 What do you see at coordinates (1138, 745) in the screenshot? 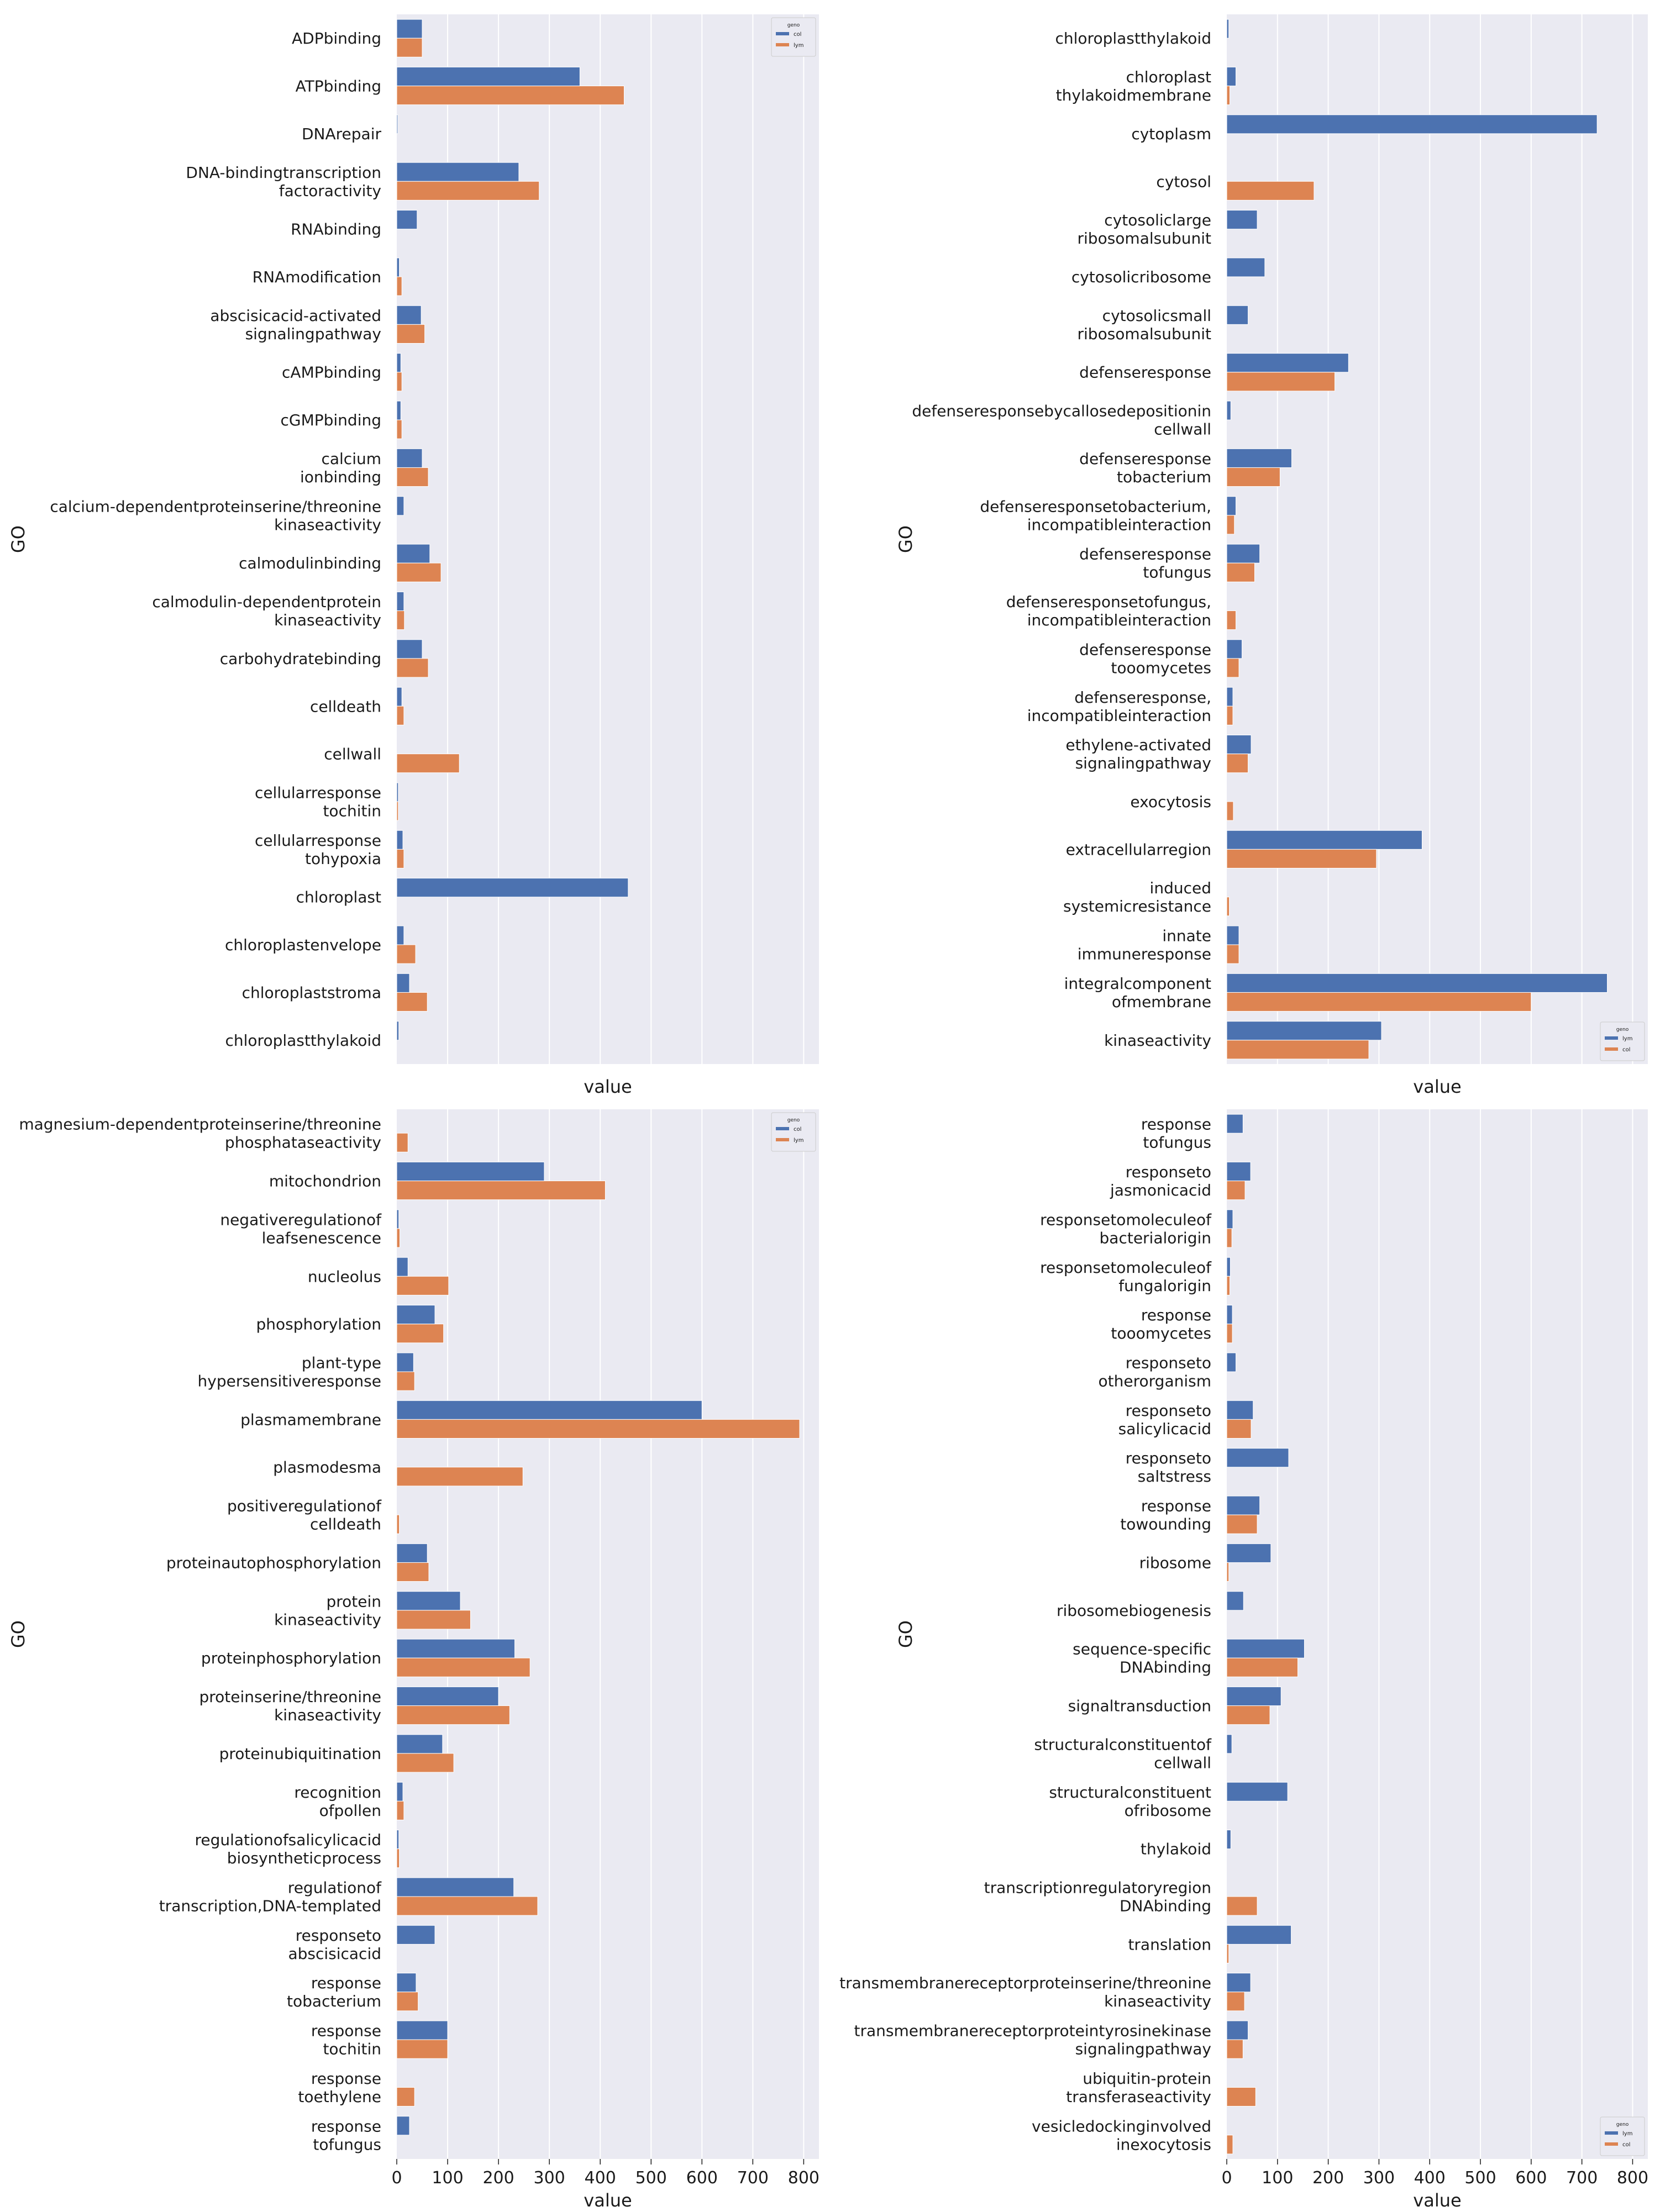
I see `category-label: ethylene-activated` at bounding box center [1138, 745].